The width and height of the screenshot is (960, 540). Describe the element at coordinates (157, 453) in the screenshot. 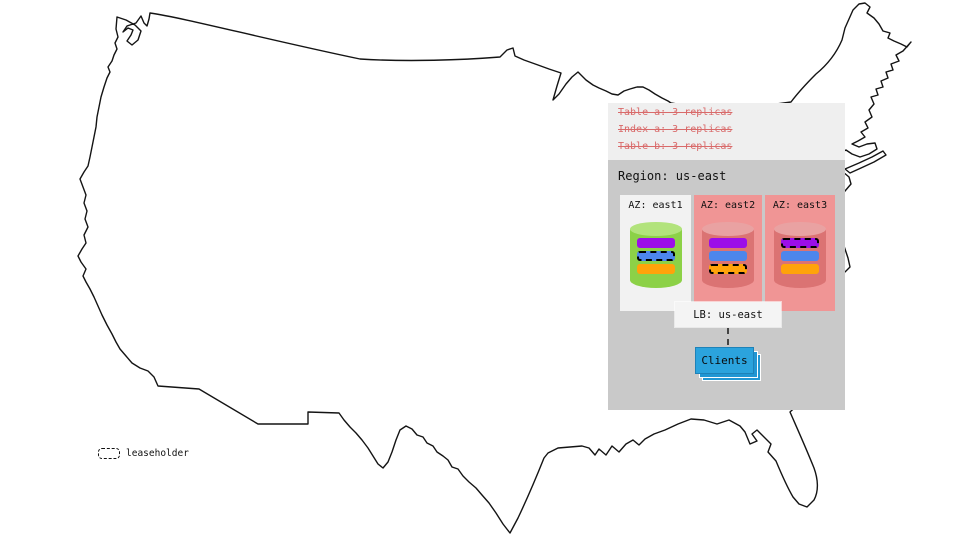

I see `legend-label: leaseholder` at that location.